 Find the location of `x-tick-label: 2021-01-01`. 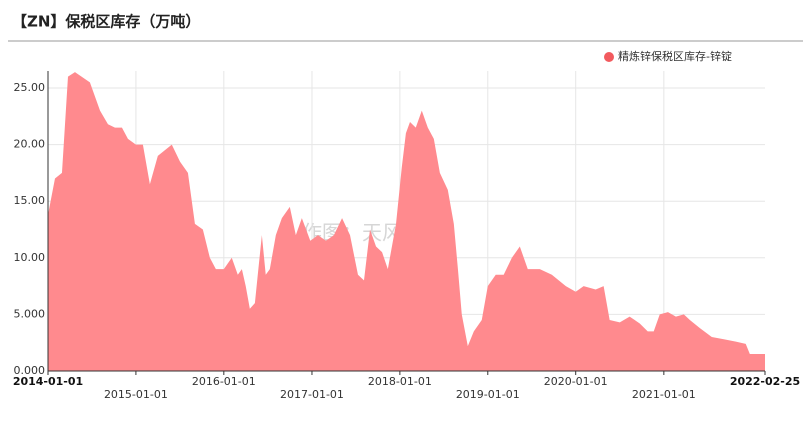

x-tick-label: 2021-01-01 is located at coordinates (664, 394).